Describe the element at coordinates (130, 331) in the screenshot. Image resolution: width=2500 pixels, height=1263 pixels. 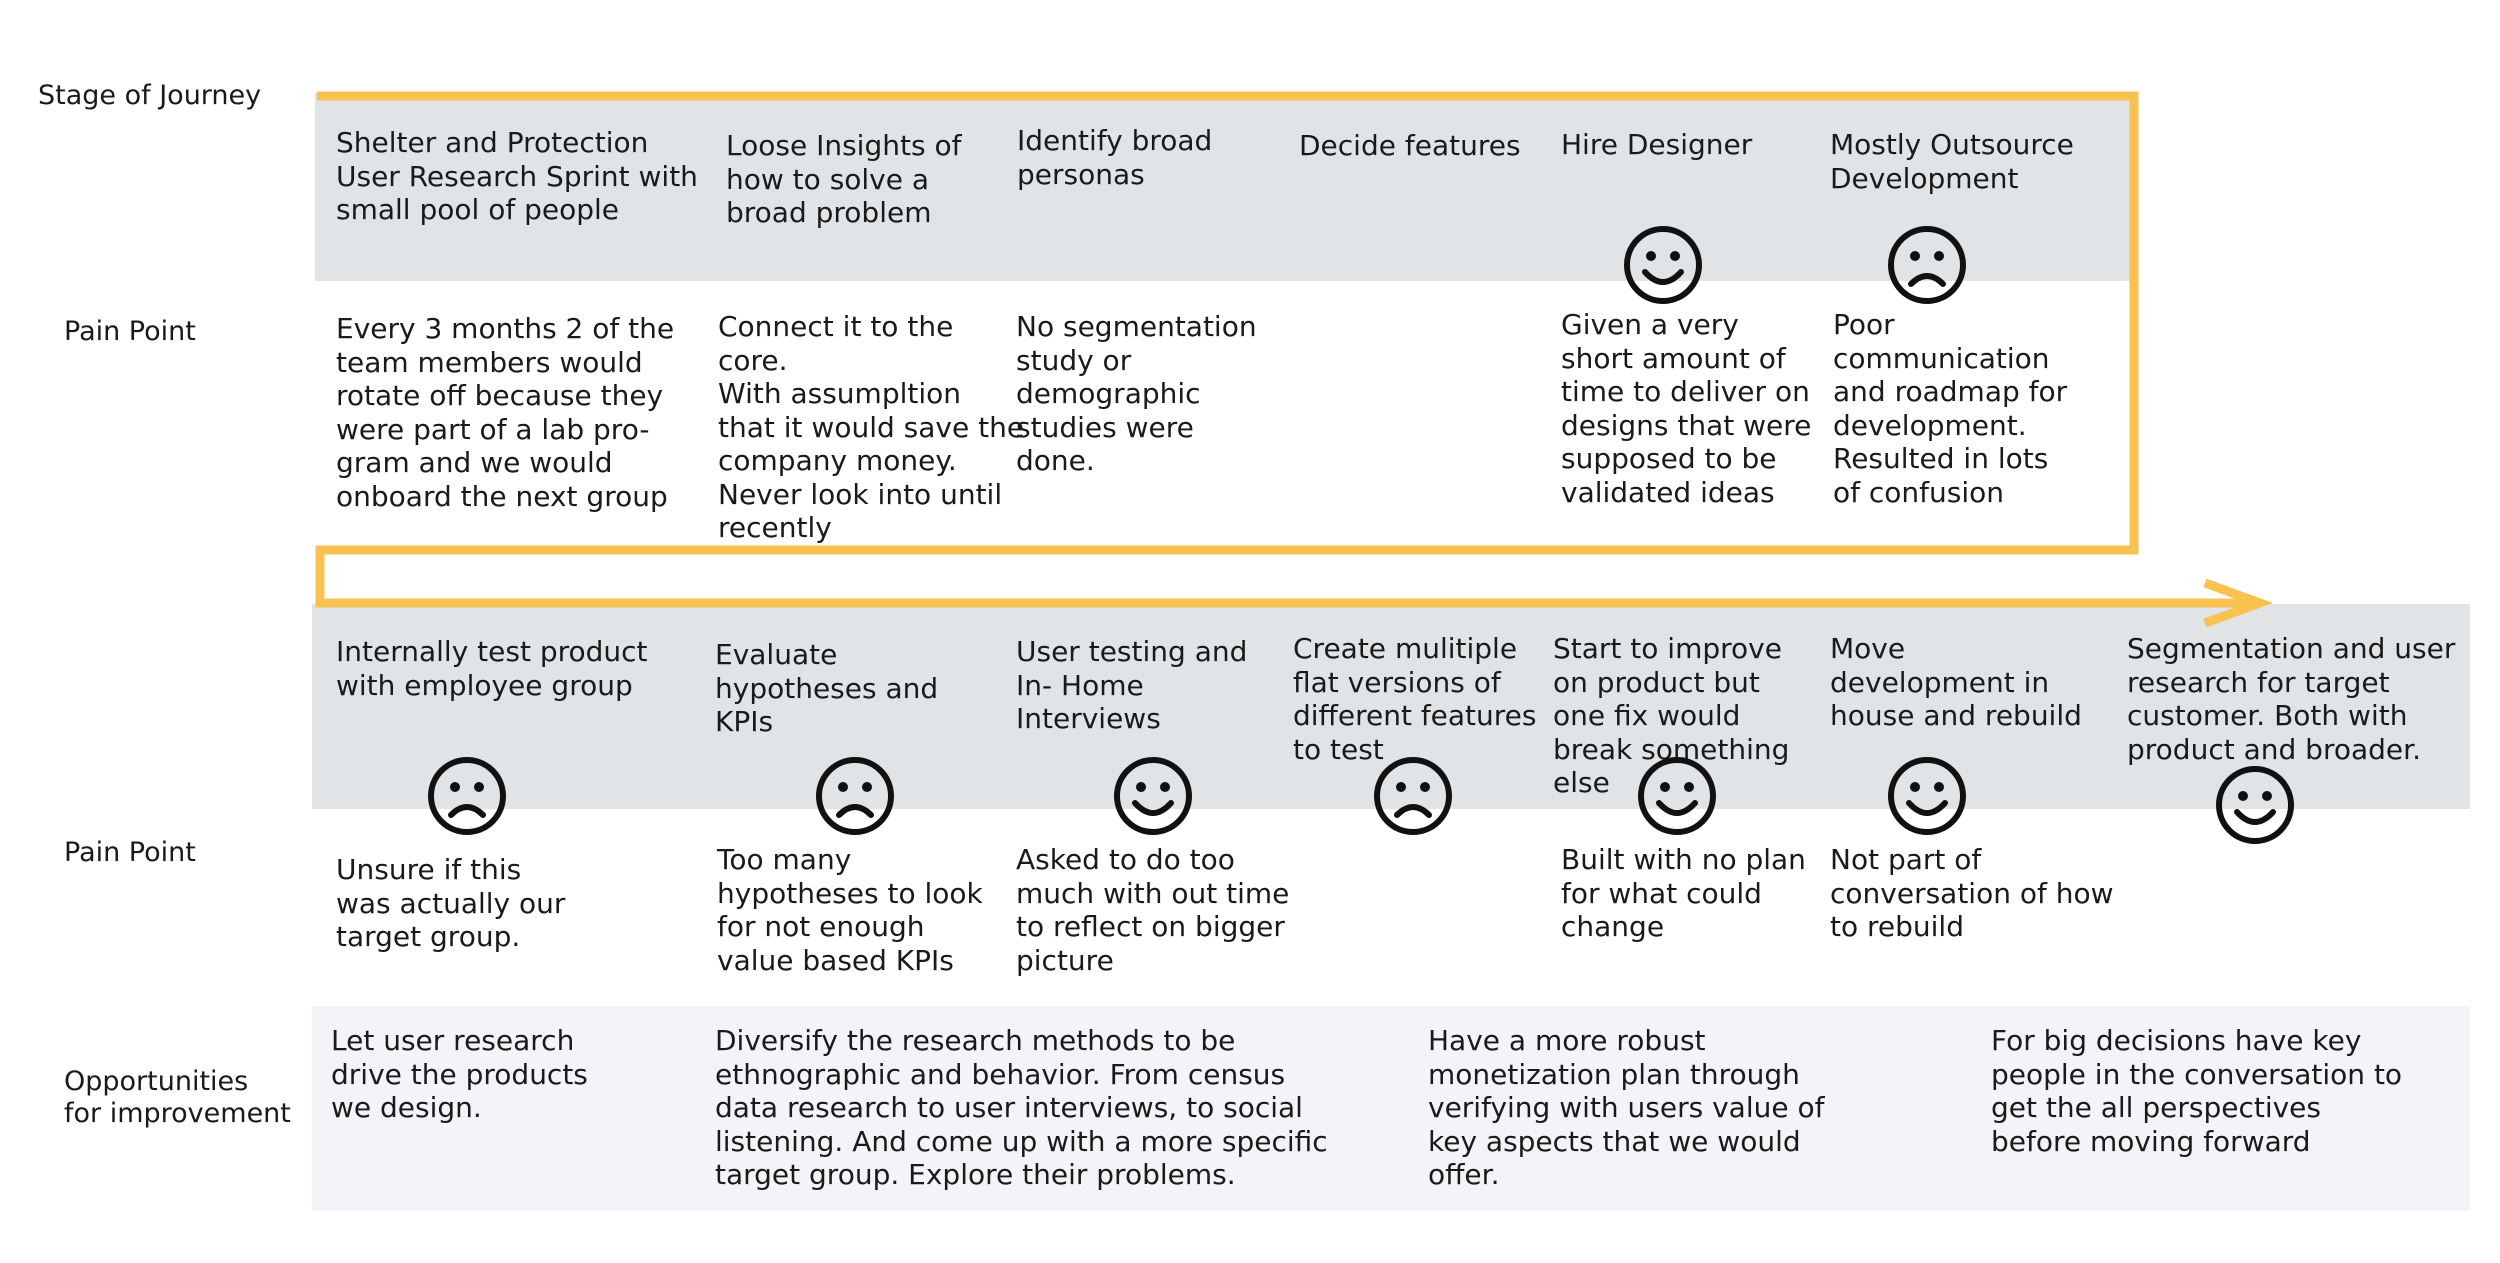
I see `label-pain-point-1: Pain Point` at that location.